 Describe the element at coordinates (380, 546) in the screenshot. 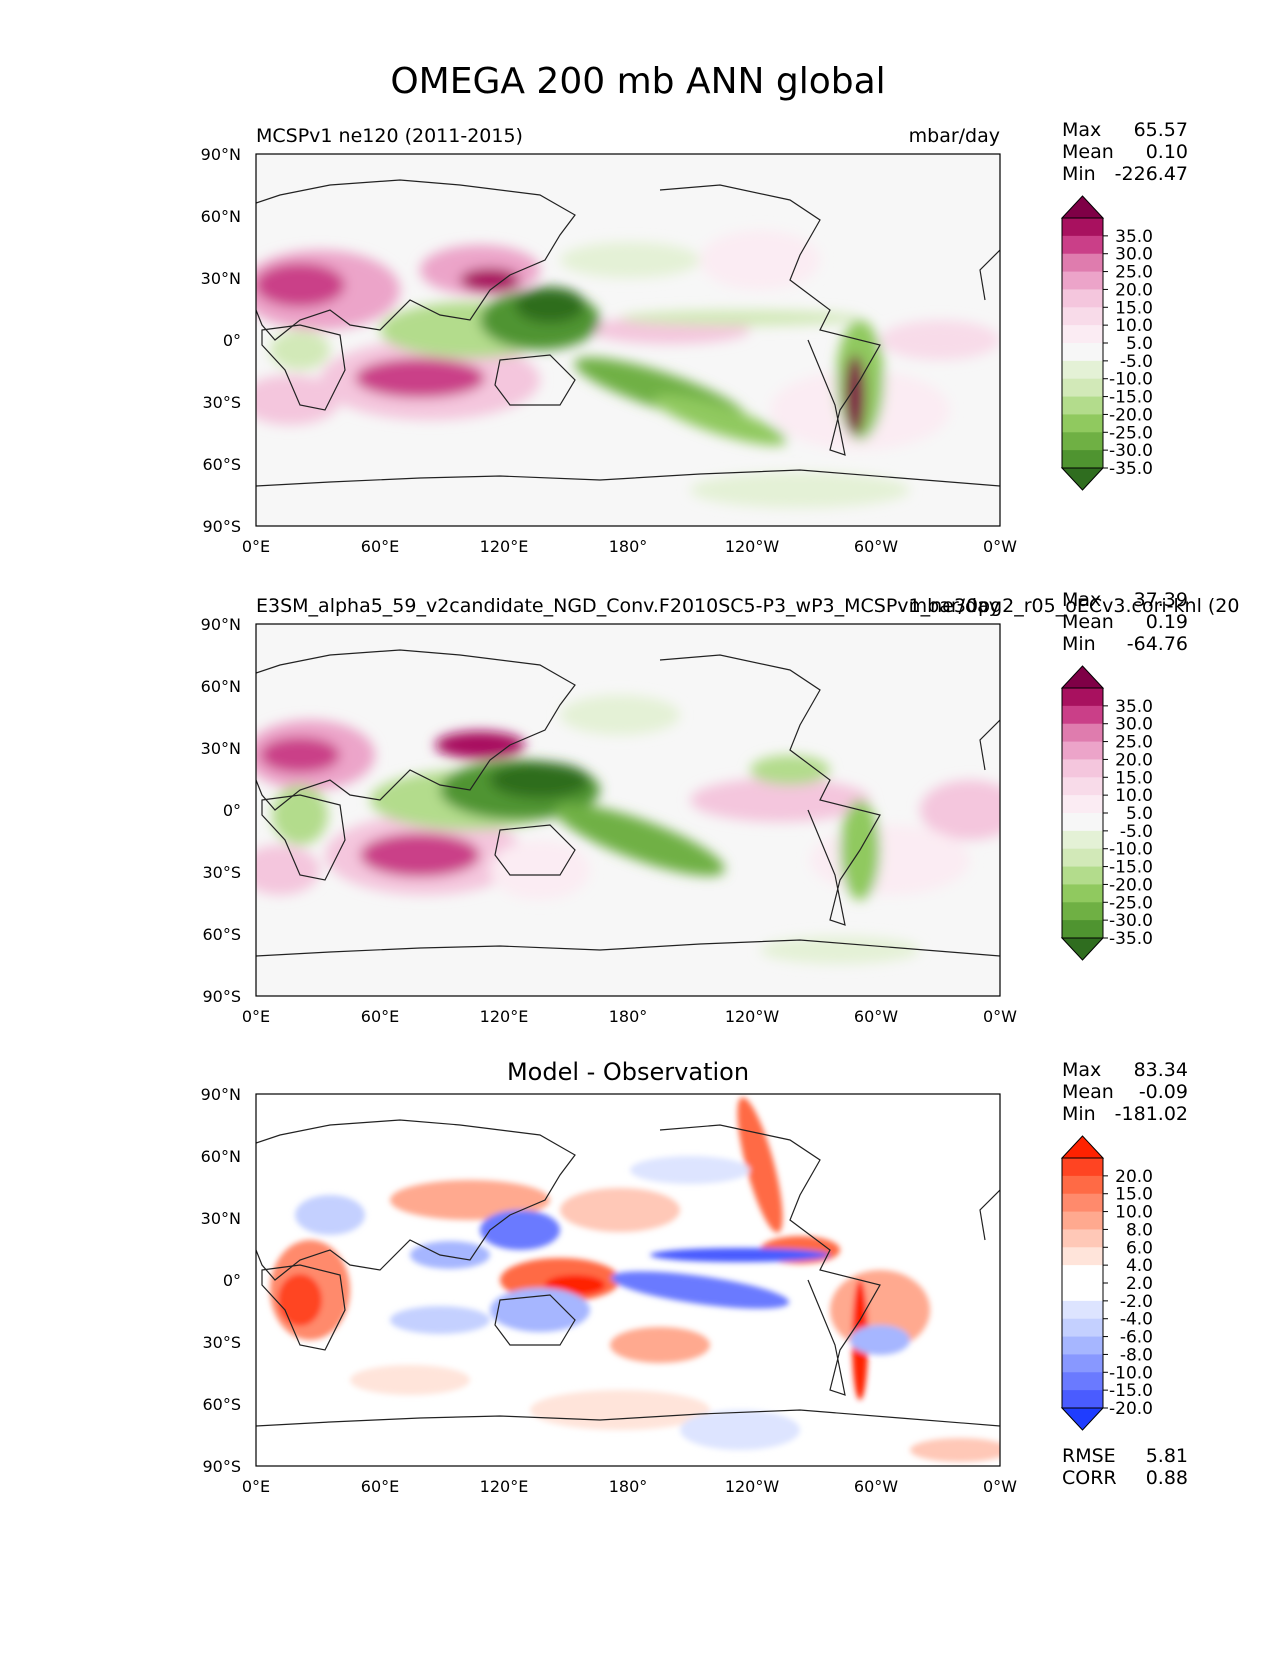

I see `lon-tick-label: 60°E` at that location.